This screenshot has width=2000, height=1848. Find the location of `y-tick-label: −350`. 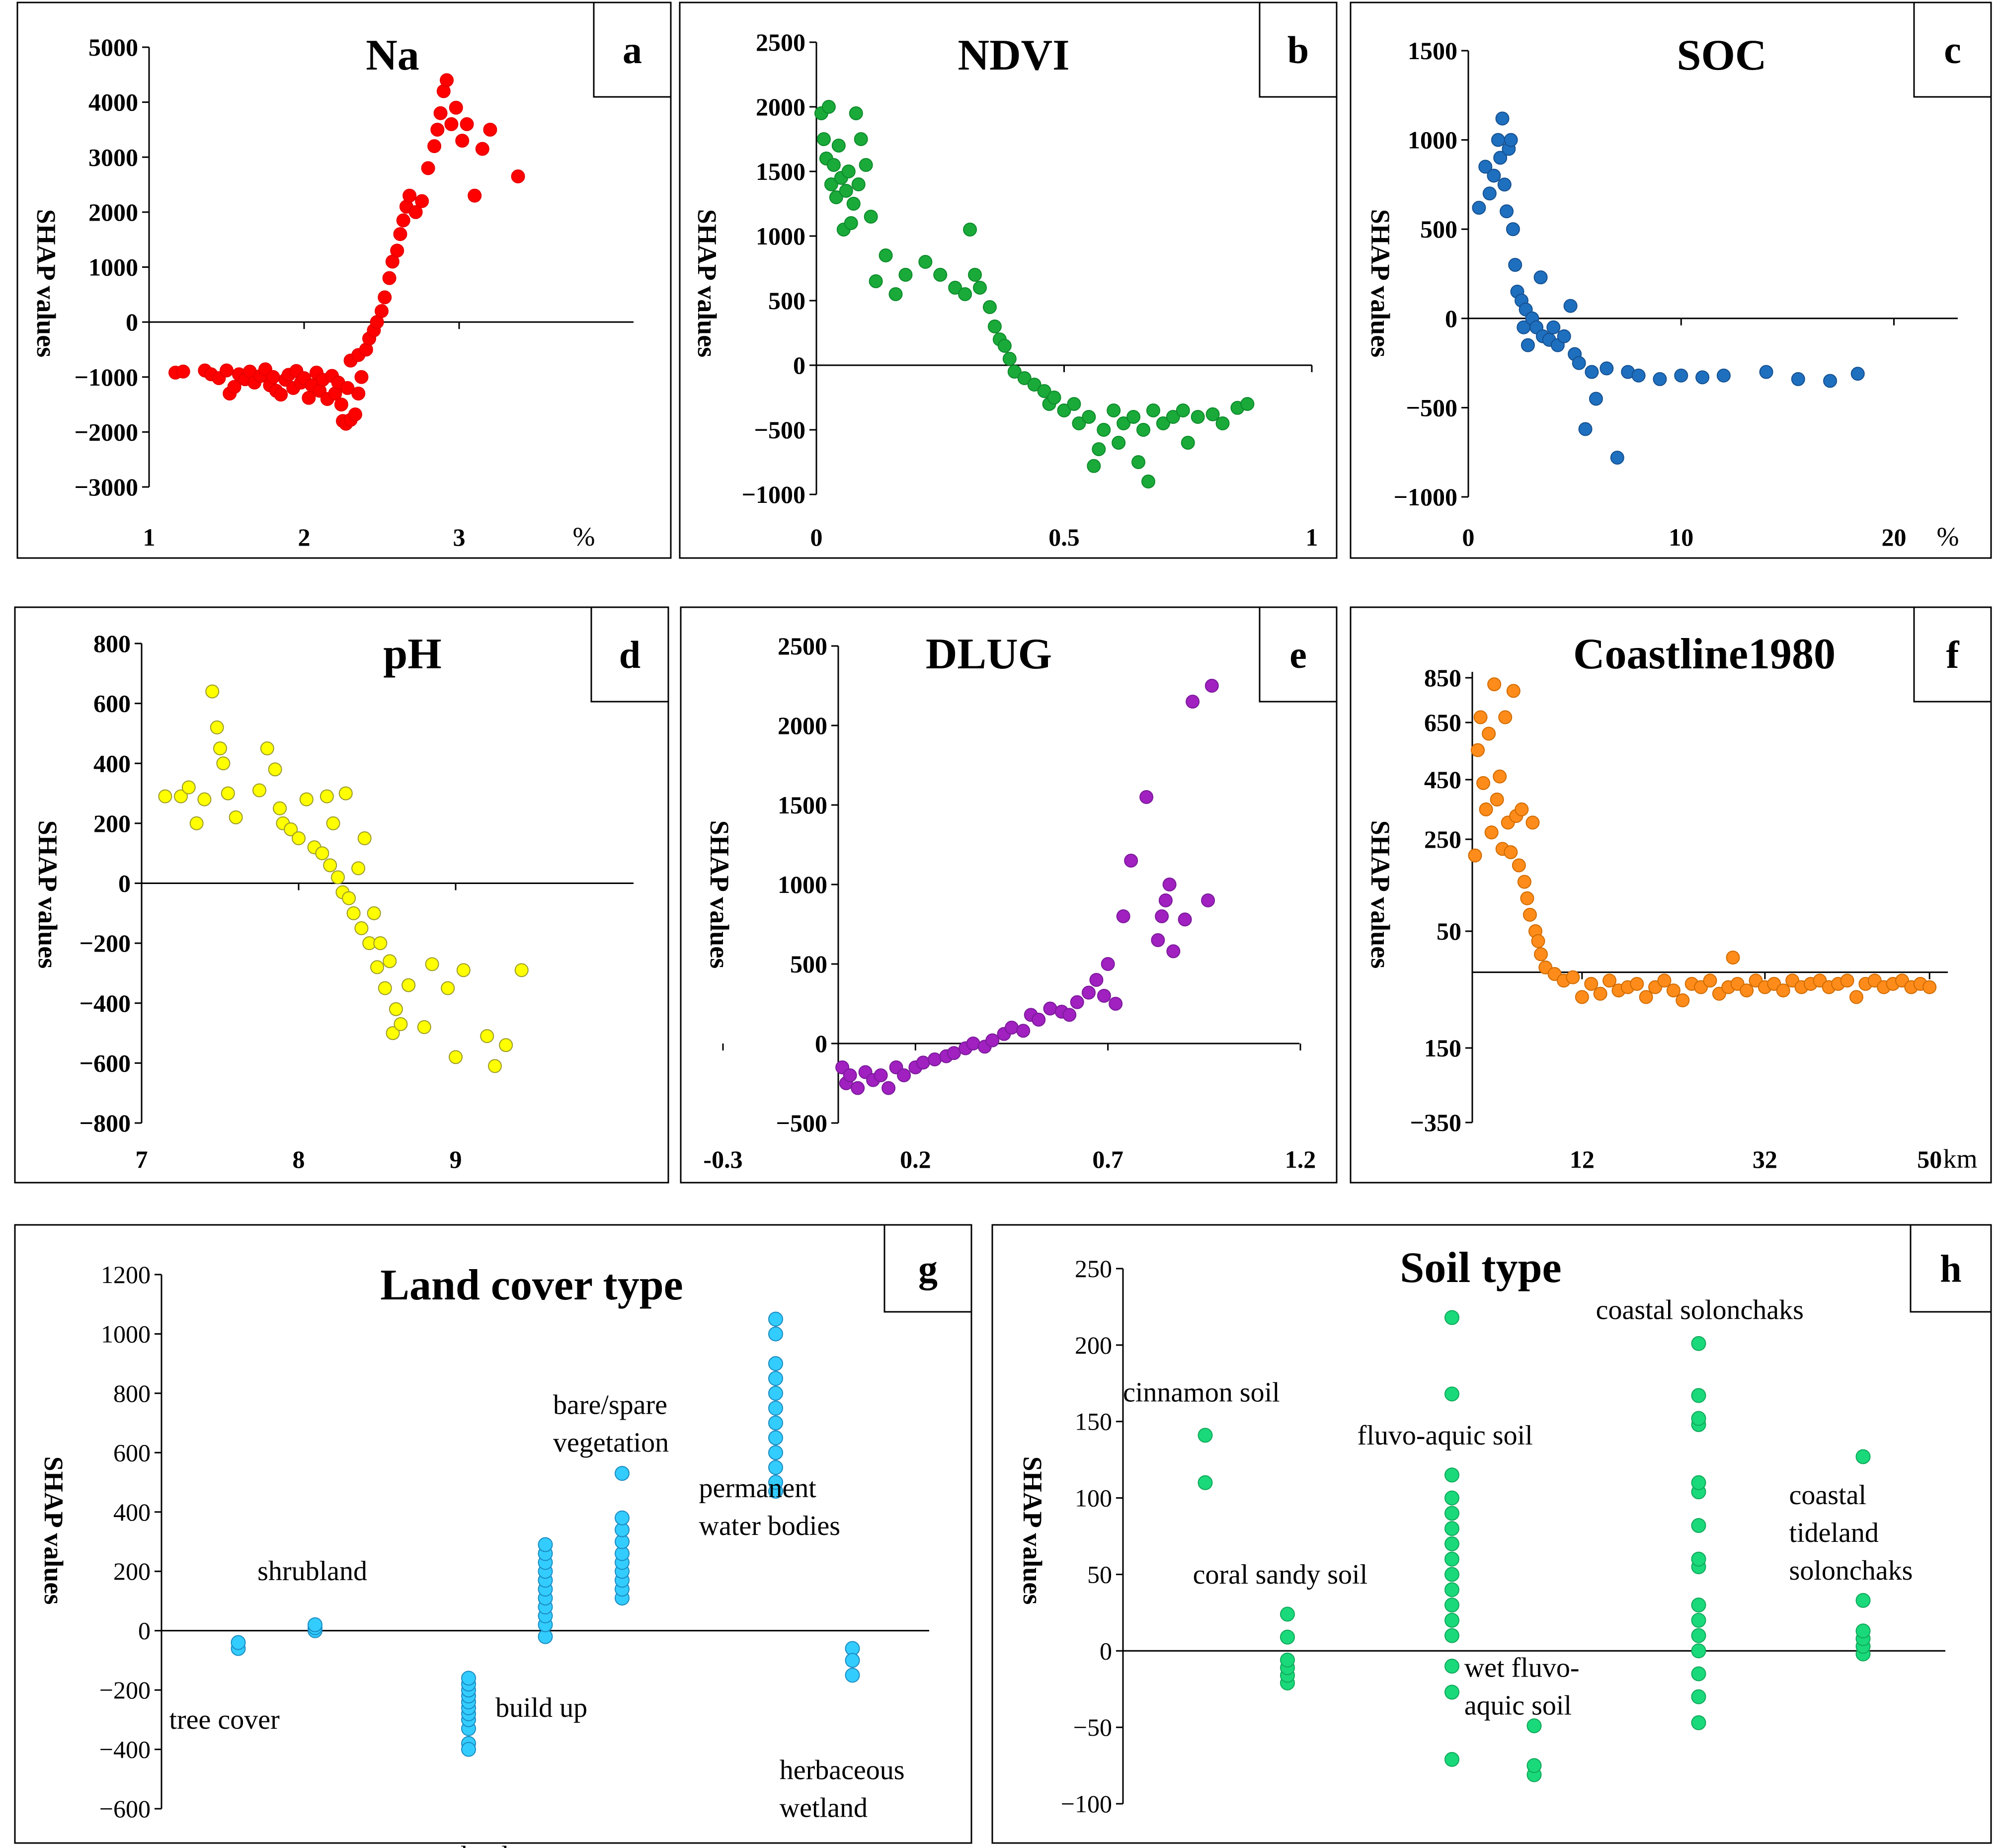

y-tick-label: −350 is located at coordinates (1436, 1122).